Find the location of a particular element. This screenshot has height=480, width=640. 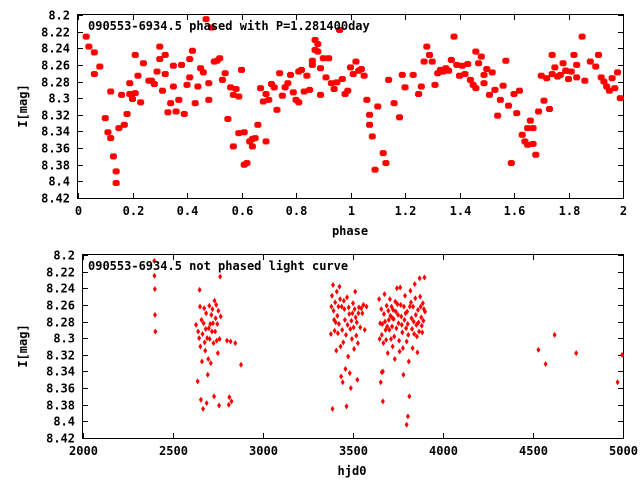

y-axis-label-top: I[mag] is located at coordinates (23, 105).